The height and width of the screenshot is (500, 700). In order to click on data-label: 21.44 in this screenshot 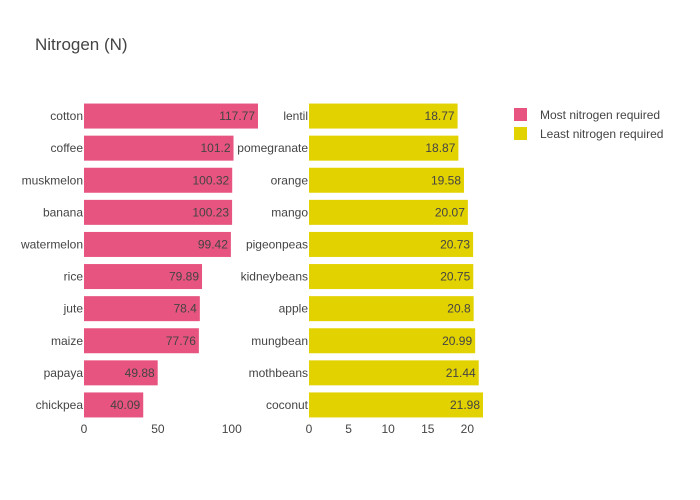, I will do `click(461, 373)`.